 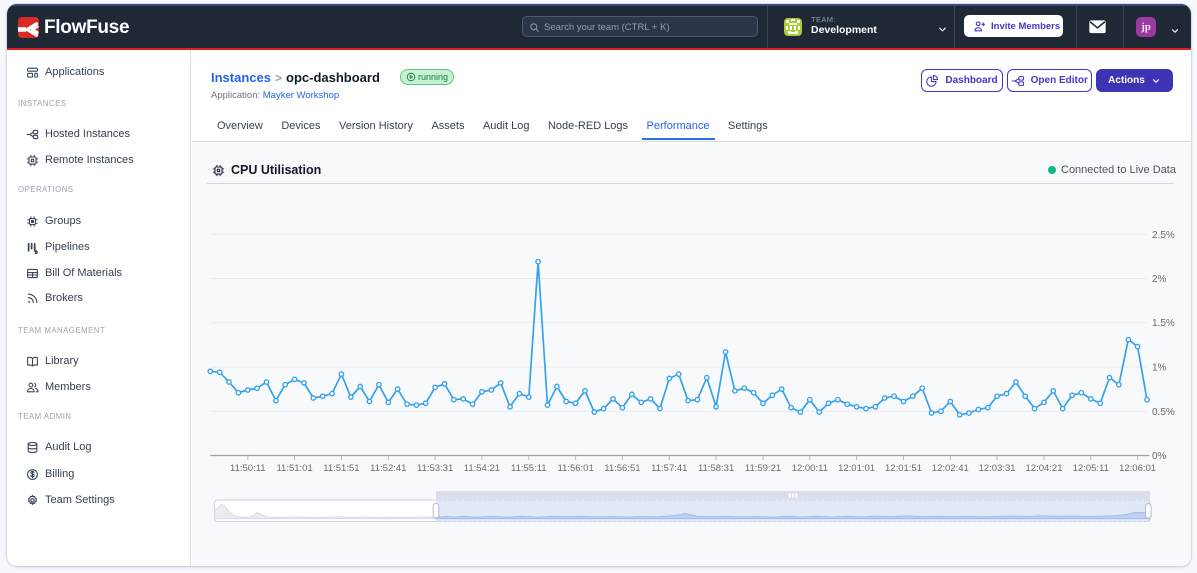 What do you see at coordinates (529, 468) in the screenshot?
I see `svg-text: 11:55:11` at bounding box center [529, 468].